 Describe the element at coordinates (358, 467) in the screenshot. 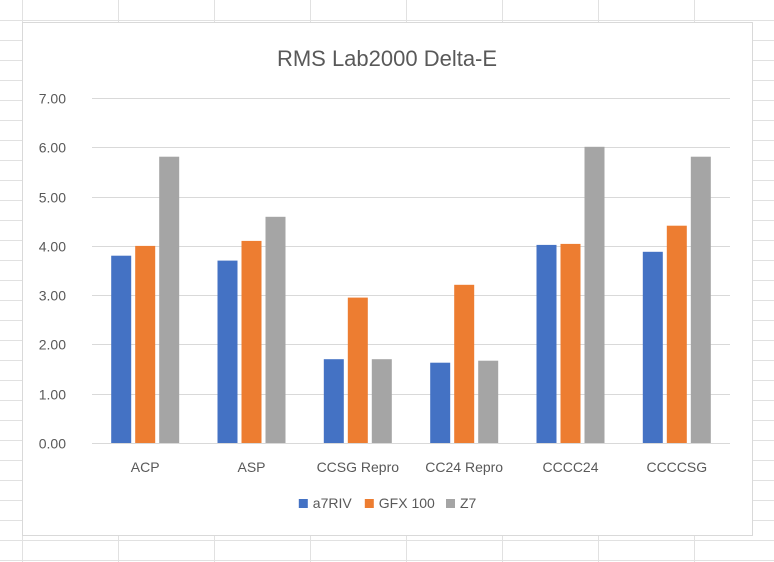

I see `x-tick-label: CCSG Repro` at that location.